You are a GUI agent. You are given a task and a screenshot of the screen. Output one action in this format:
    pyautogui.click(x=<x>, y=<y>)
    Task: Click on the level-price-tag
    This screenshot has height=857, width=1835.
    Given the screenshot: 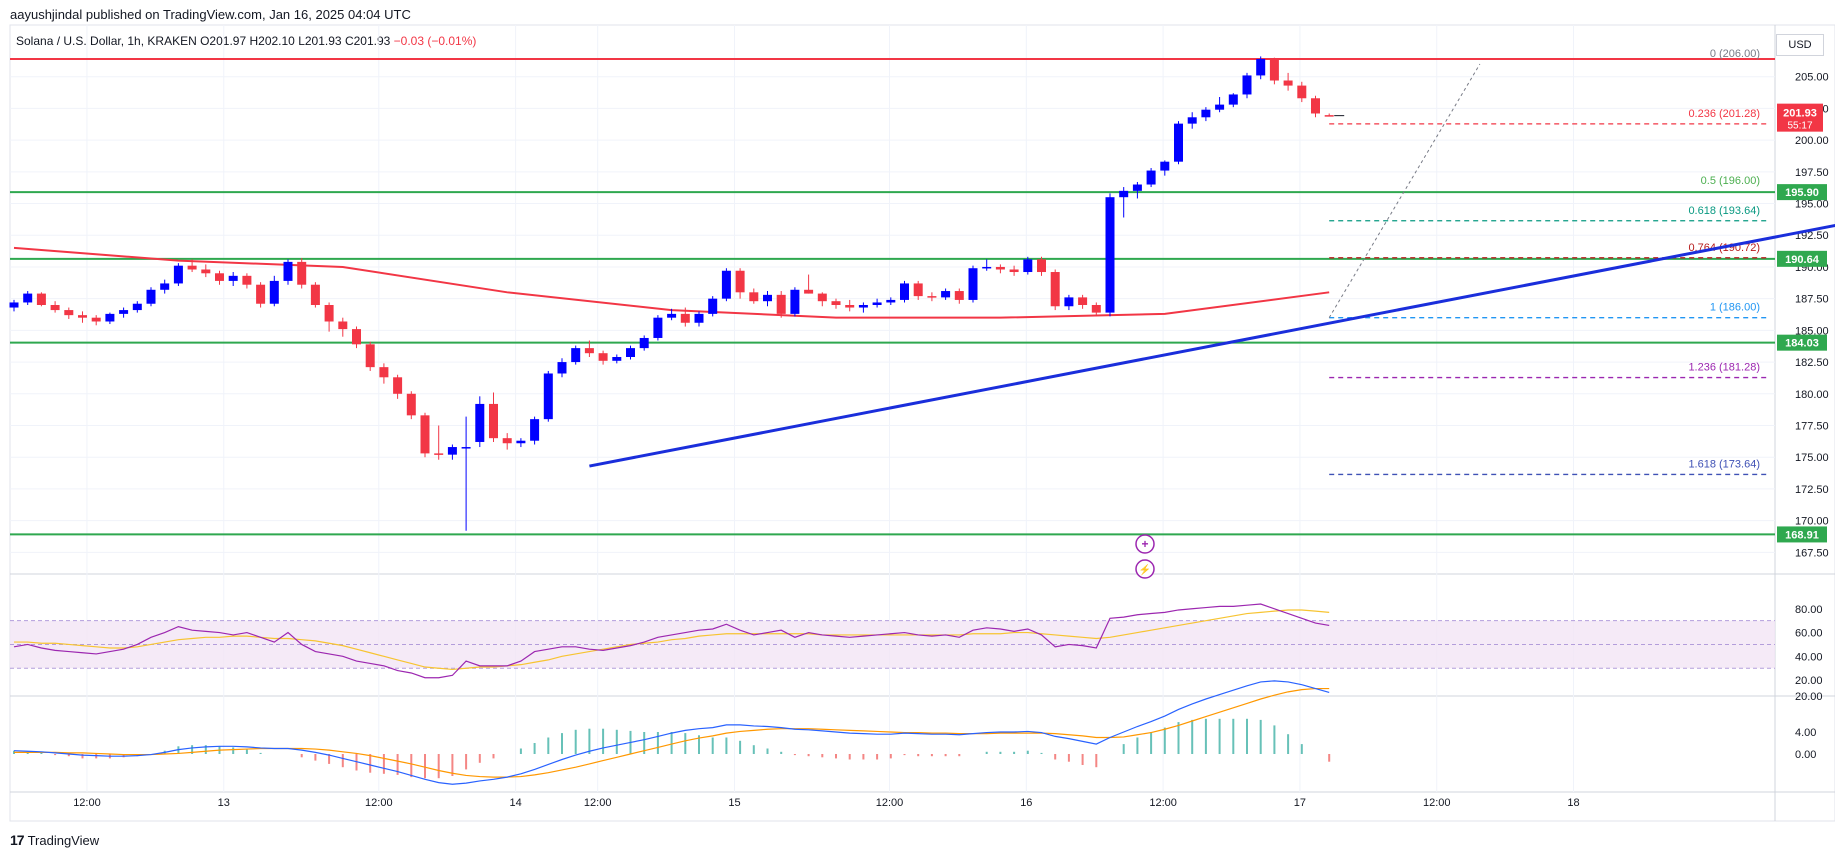 What is the action you would take?
    pyautogui.click(x=1802, y=192)
    